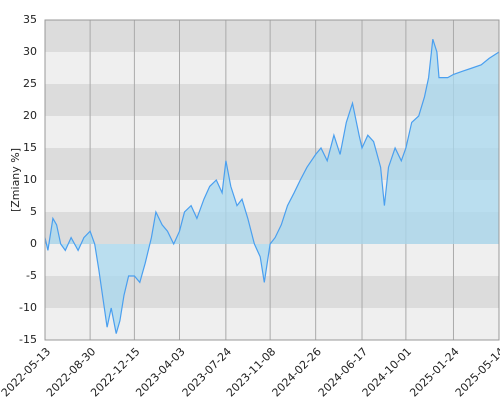 This screenshot has width=500, height=400. What do you see at coordinates (30, 115) in the screenshot?
I see `y-tick-label: 20` at bounding box center [30, 115].